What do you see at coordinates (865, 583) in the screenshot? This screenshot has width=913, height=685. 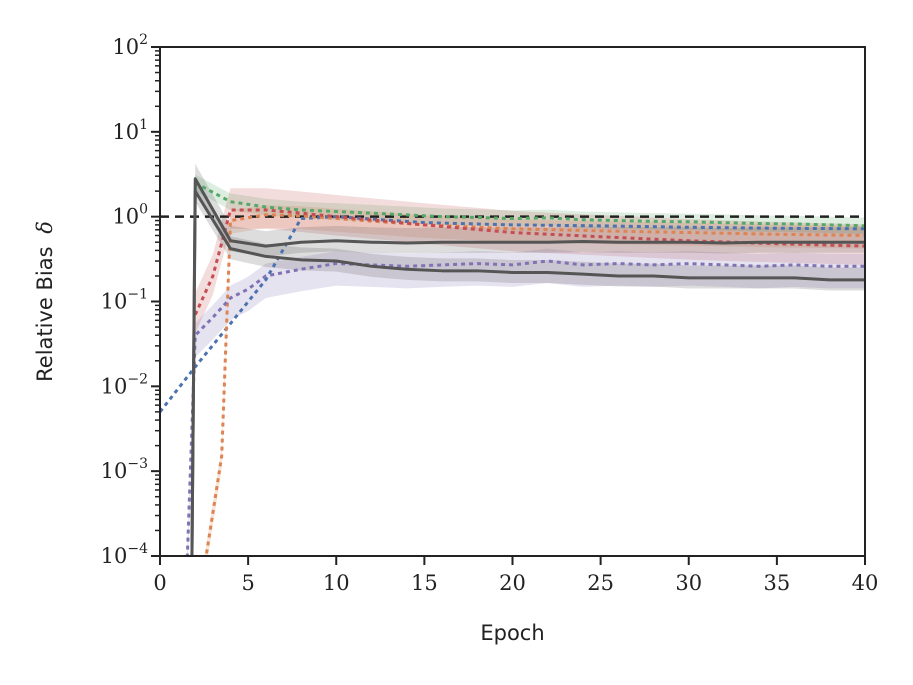 I see `x-tick-label: 40` at bounding box center [865, 583].